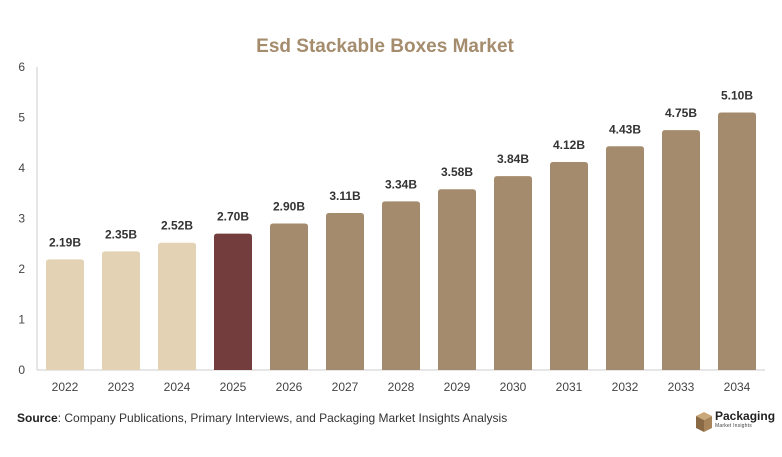  I want to click on x-tick-label: 2032, so click(625, 387).